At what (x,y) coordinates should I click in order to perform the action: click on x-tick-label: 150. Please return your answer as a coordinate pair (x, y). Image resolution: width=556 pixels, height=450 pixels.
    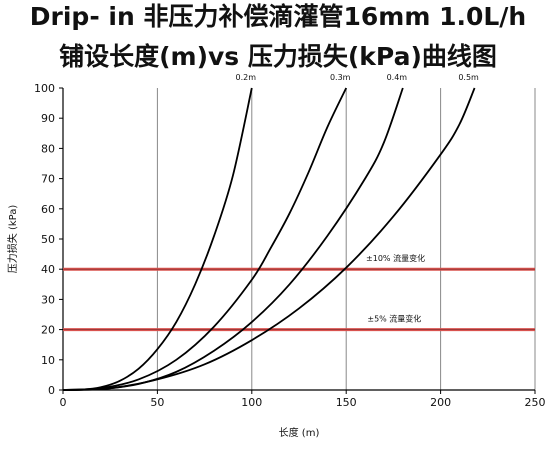
    Looking at the image, I should click on (346, 402).